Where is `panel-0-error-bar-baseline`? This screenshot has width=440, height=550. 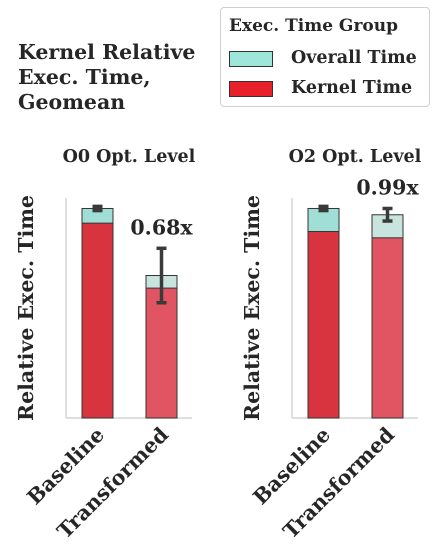 panel-0-error-bar-baseline is located at coordinates (97, 208).